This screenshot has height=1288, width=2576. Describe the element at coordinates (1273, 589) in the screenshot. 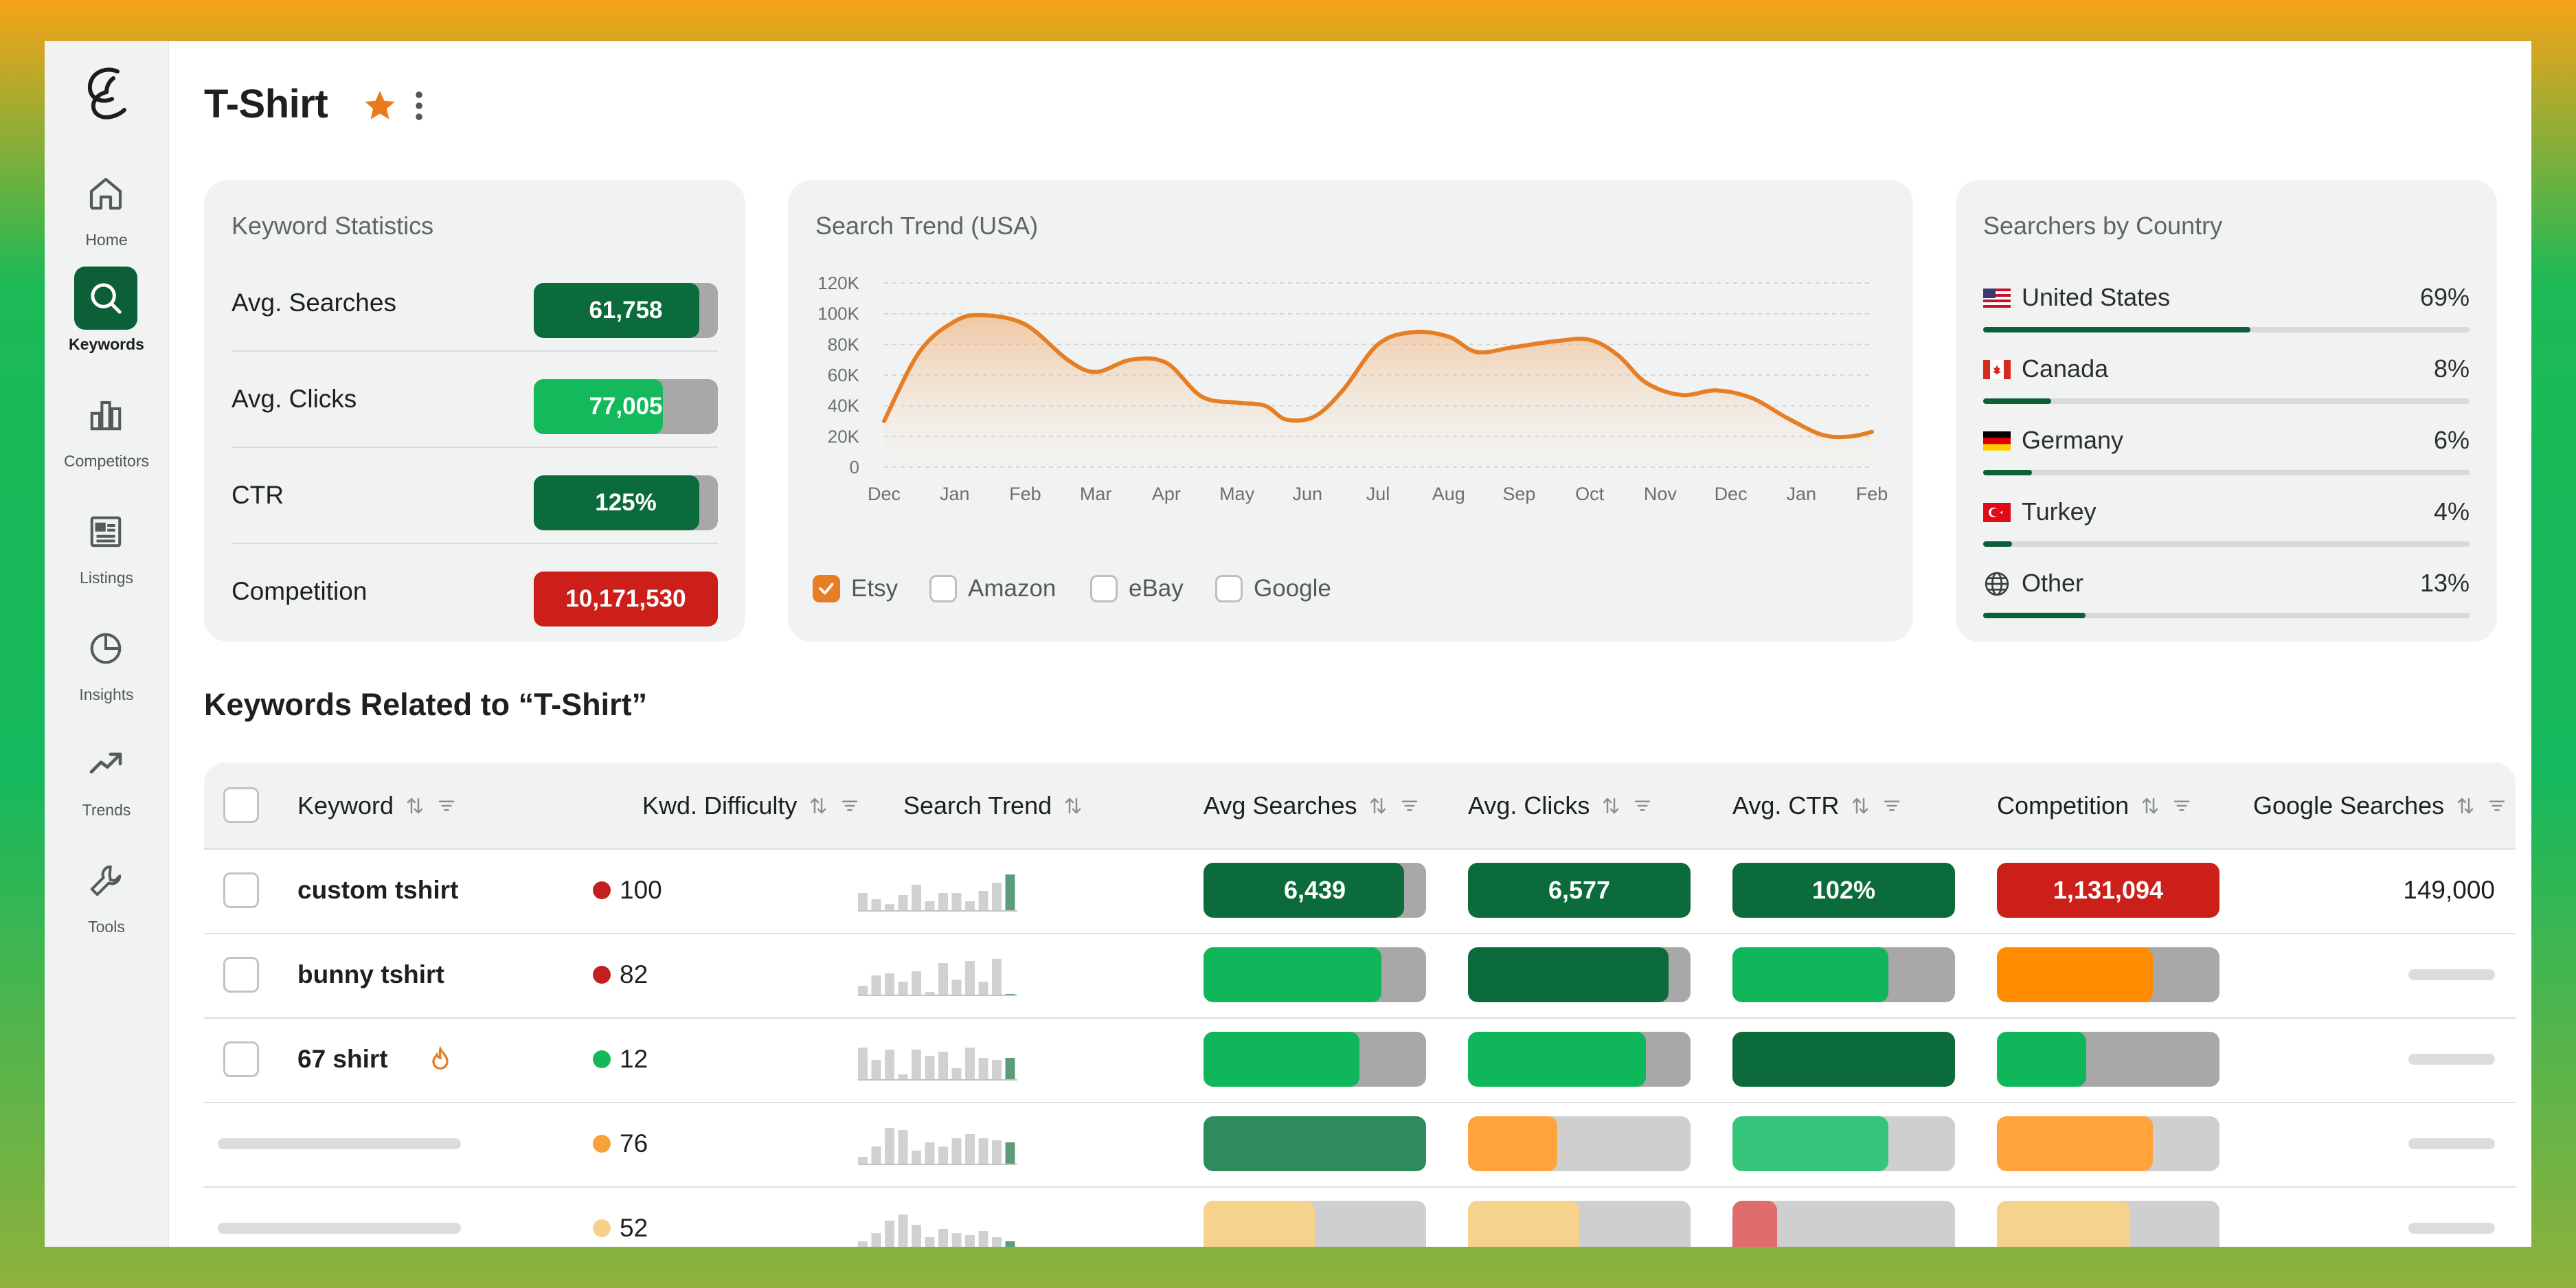

I see `legend-item-google: Google` at that location.